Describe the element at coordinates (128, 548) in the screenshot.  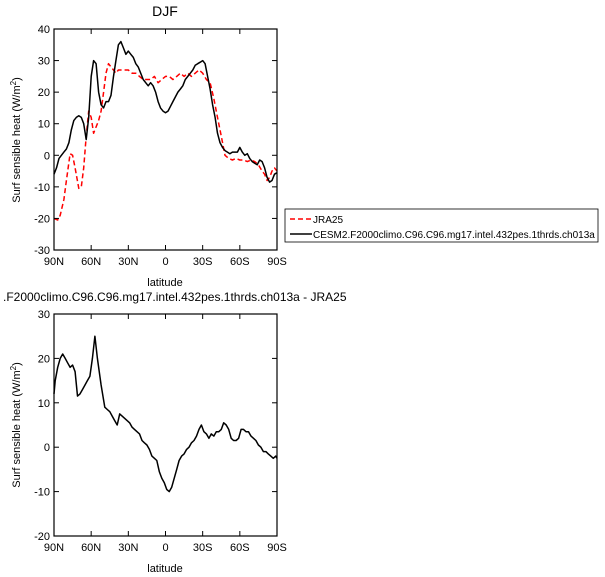
I see `bottom-x-tick-label-2: 30N` at that location.